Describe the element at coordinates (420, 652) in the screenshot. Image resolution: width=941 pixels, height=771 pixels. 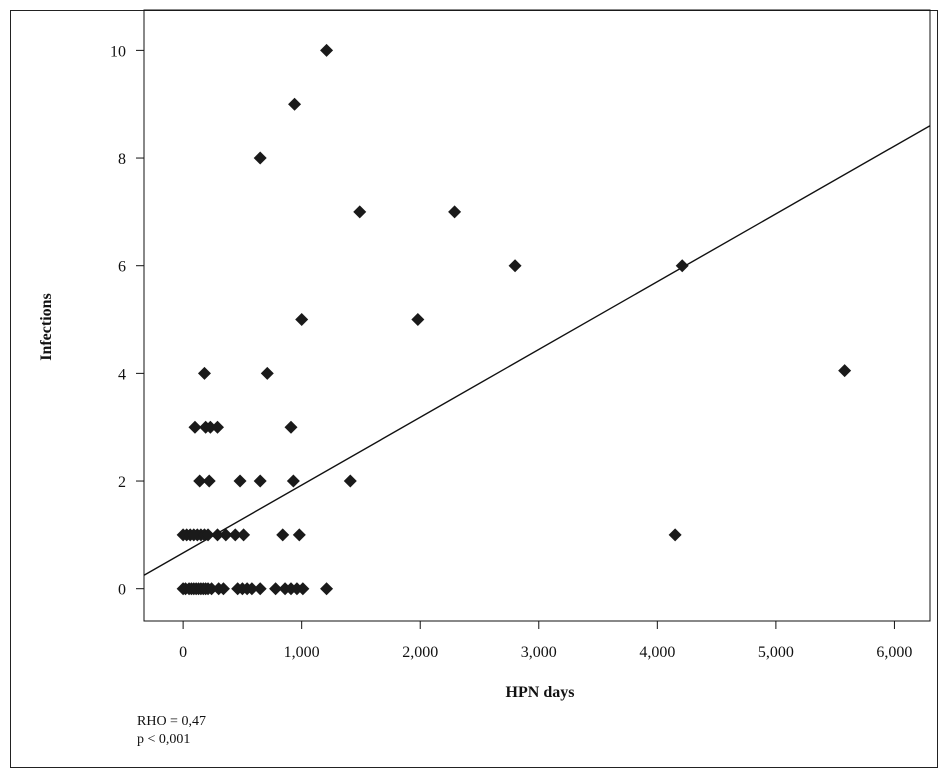
I see `x-tick-label: 2,000` at that location.